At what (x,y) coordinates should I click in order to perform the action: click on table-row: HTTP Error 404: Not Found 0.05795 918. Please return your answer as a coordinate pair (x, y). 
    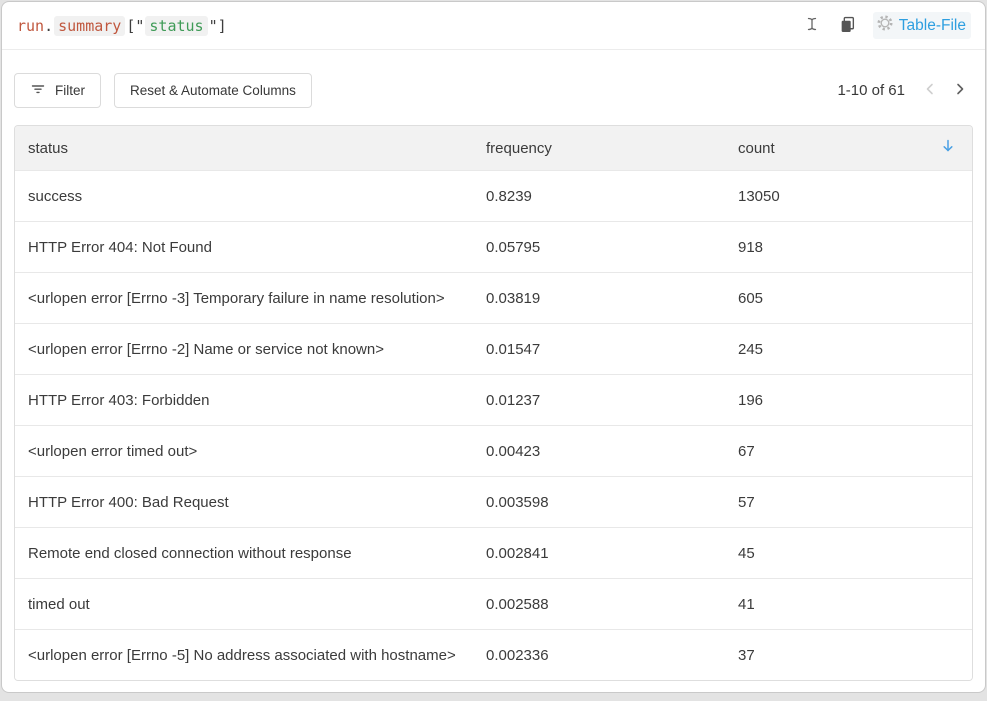
    Looking at the image, I should click on (493, 246).